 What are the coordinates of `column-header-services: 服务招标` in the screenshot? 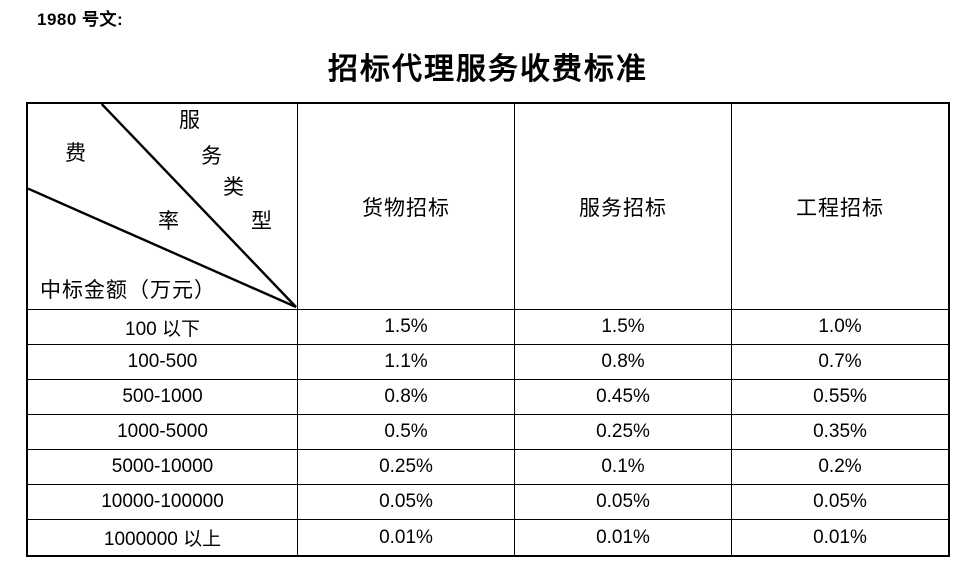 It's located at (623, 207).